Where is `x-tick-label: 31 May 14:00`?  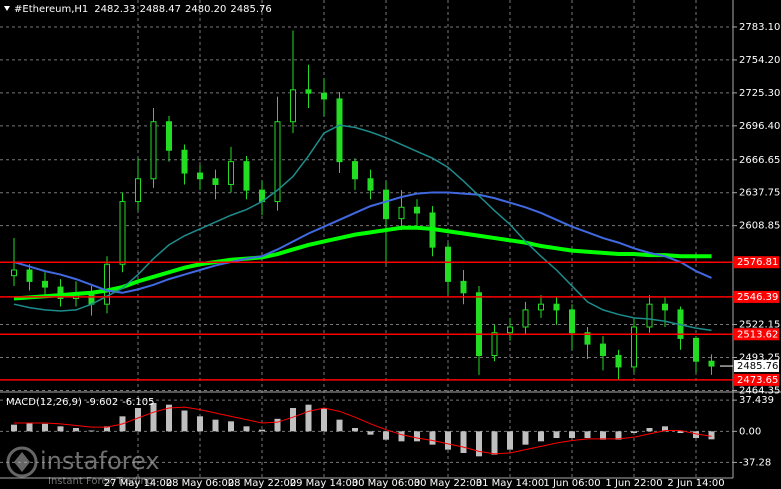
x-tick-label: 31 May 14:00 is located at coordinates (510, 483).